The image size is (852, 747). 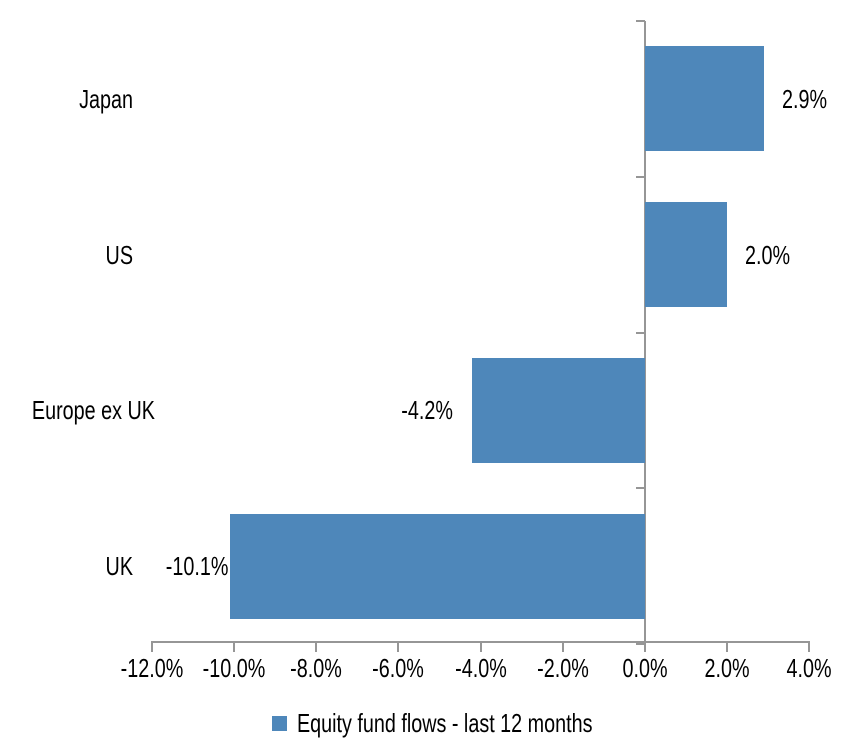 I want to click on category-label: UK, so click(x=119, y=566).